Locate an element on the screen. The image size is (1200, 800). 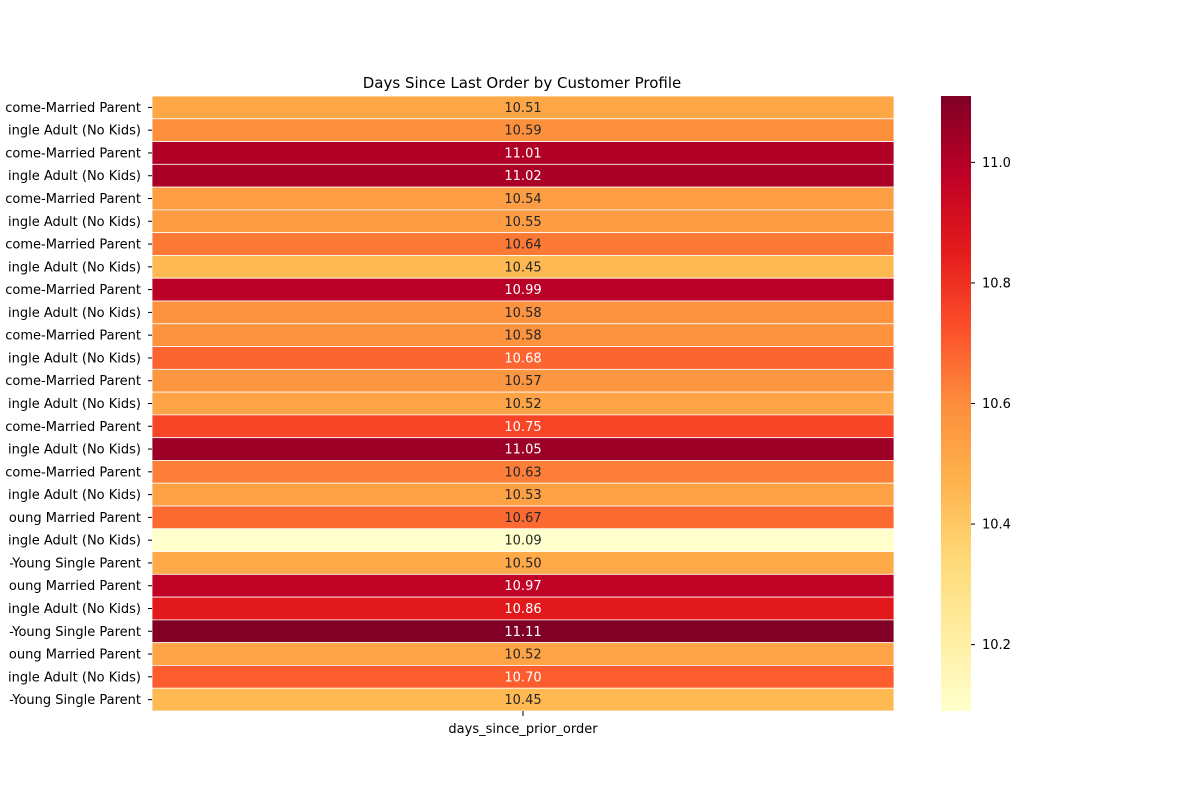
cell-value-label: 10.68 is located at coordinates (522, 358).